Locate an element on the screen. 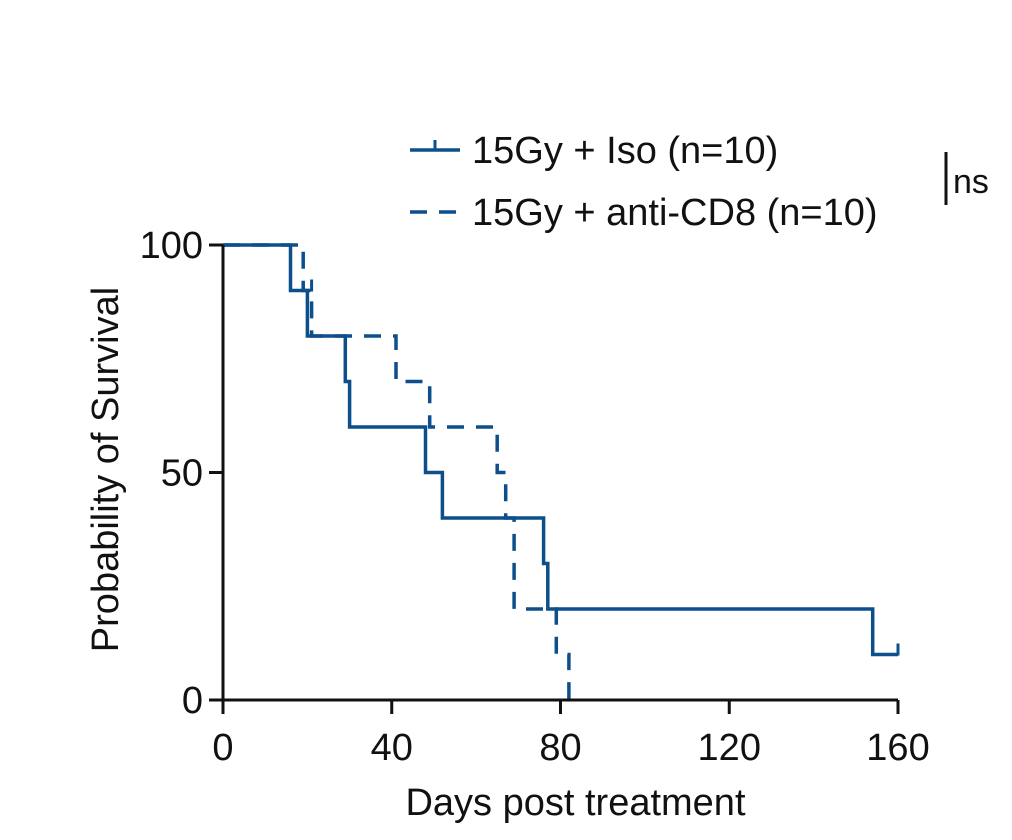 The height and width of the screenshot is (840, 1012). x-tick-label: 80 is located at coordinates (560, 748).